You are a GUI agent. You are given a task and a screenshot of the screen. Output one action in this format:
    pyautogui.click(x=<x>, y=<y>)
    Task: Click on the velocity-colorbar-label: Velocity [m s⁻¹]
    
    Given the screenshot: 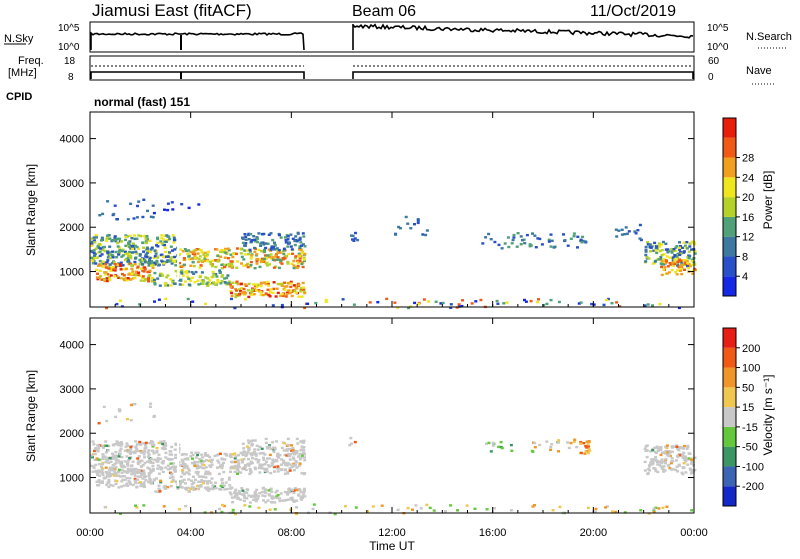 What is the action you would take?
    pyautogui.click(x=768, y=414)
    